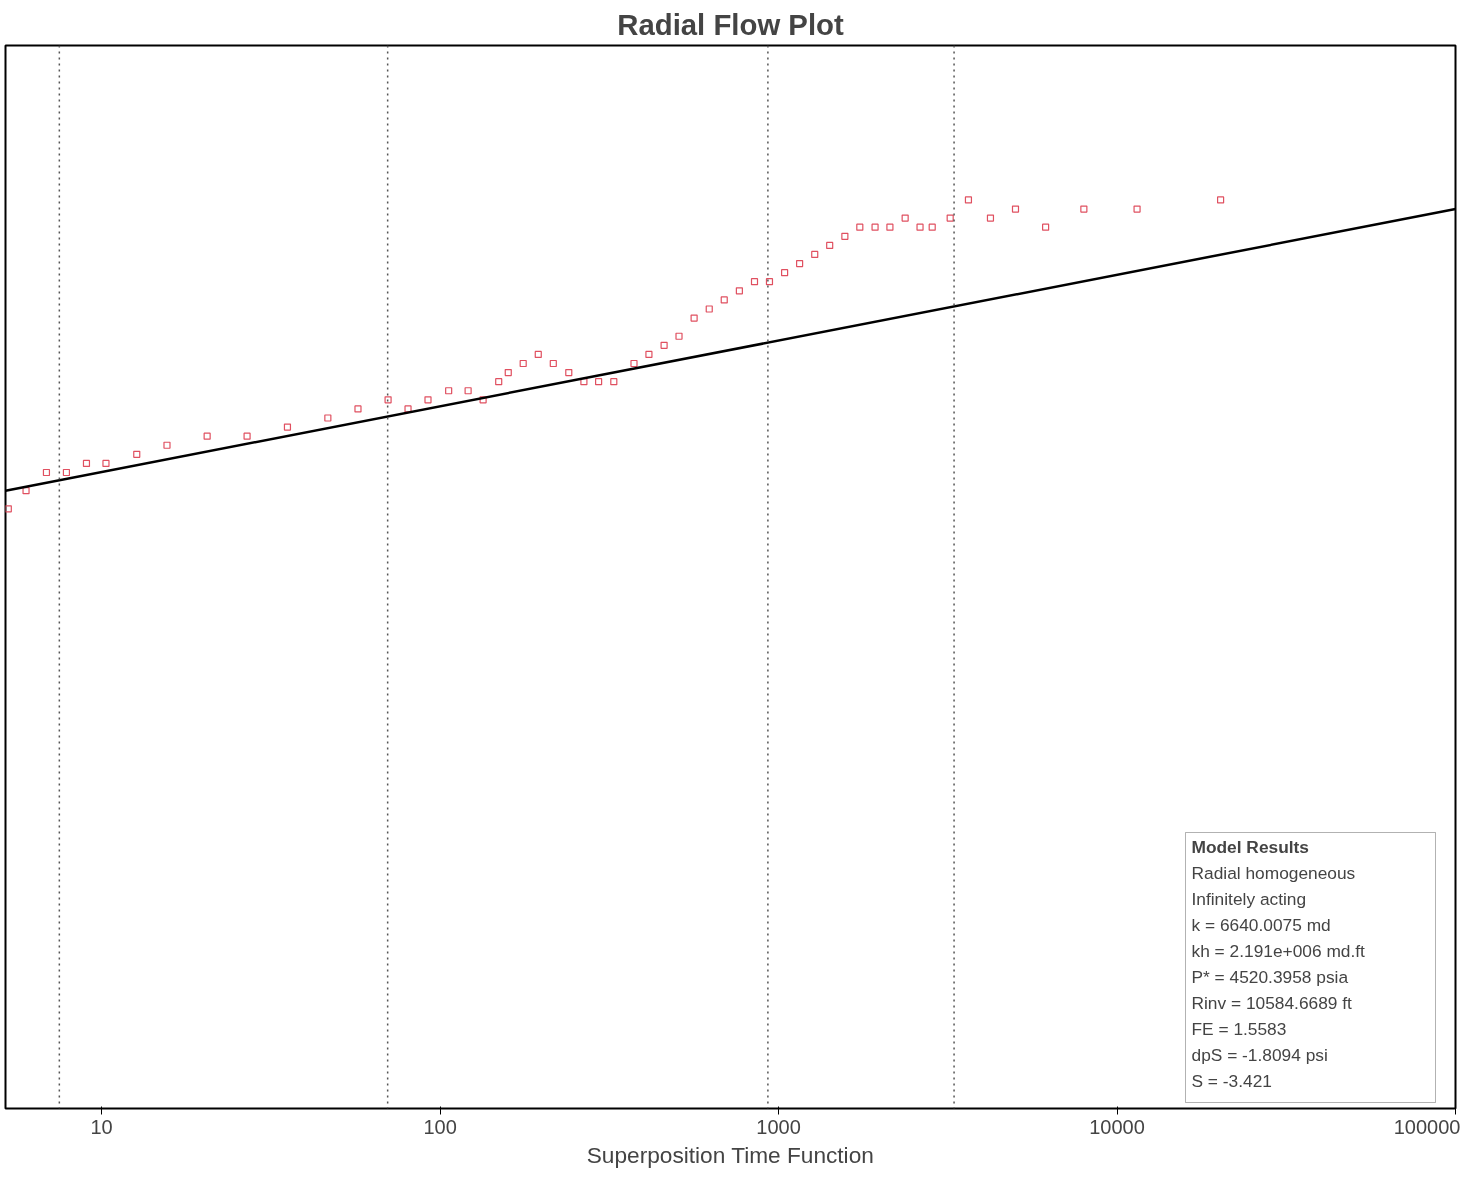 The height and width of the screenshot is (1190, 1480). Describe the element at coordinates (1117, 1126) in the screenshot. I see `x-tick-label: 10000` at that location.